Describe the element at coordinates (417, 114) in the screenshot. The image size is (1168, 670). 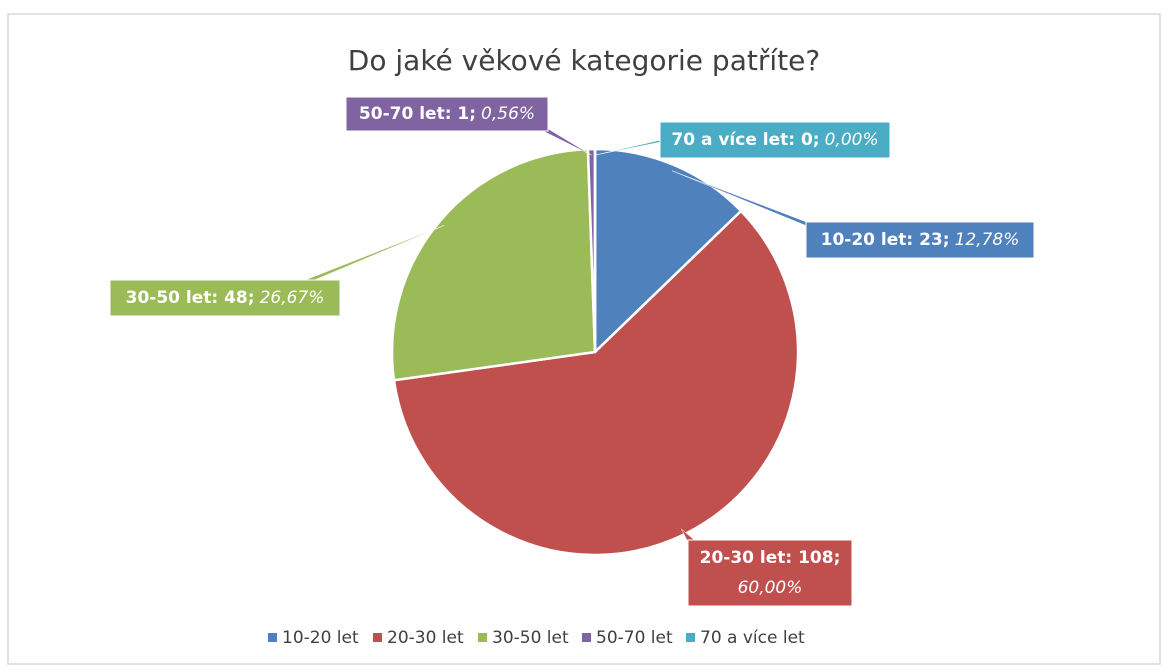
I see `data-label-value: 50-70 let: 1;` at that location.